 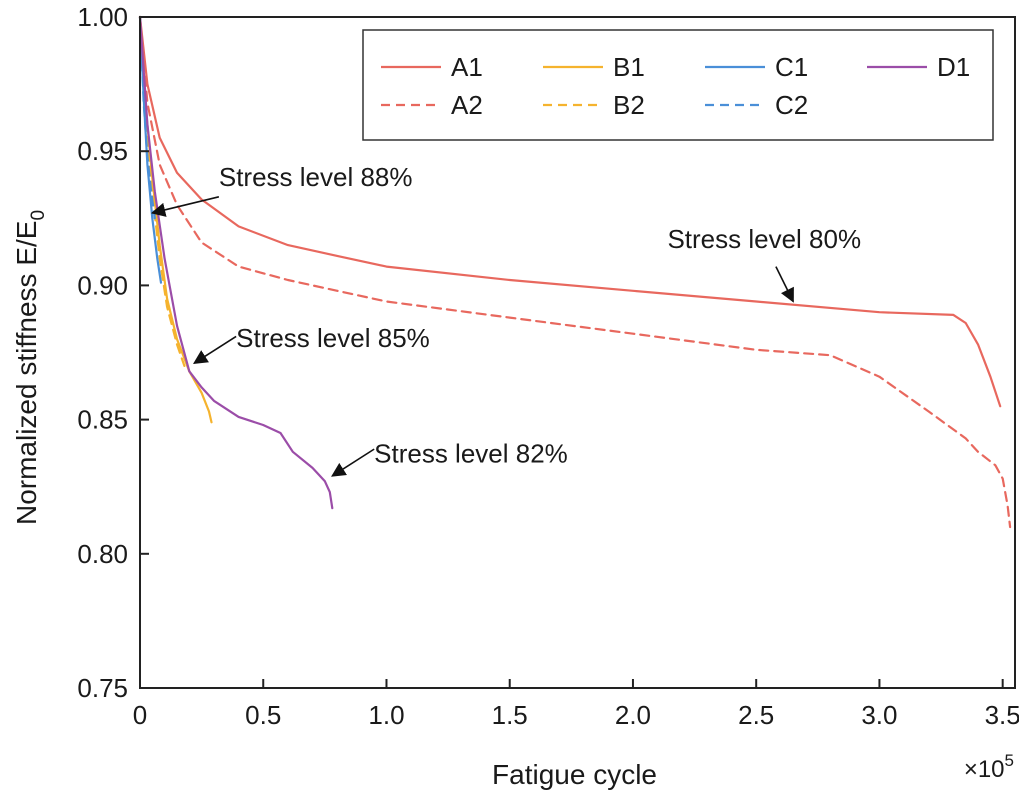 What do you see at coordinates (633, 715) in the screenshot?
I see `x-tick-label: 2.0` at bounding box center [633, 715].